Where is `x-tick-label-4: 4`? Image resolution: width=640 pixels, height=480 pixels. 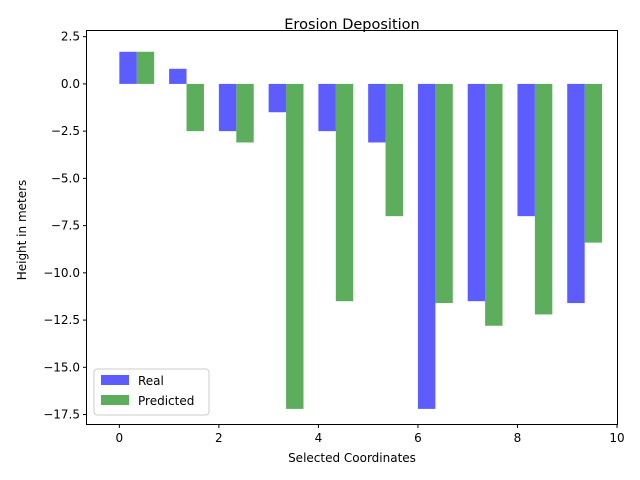 x-tick-label-4: 4 is located at coordinates (319, 438).